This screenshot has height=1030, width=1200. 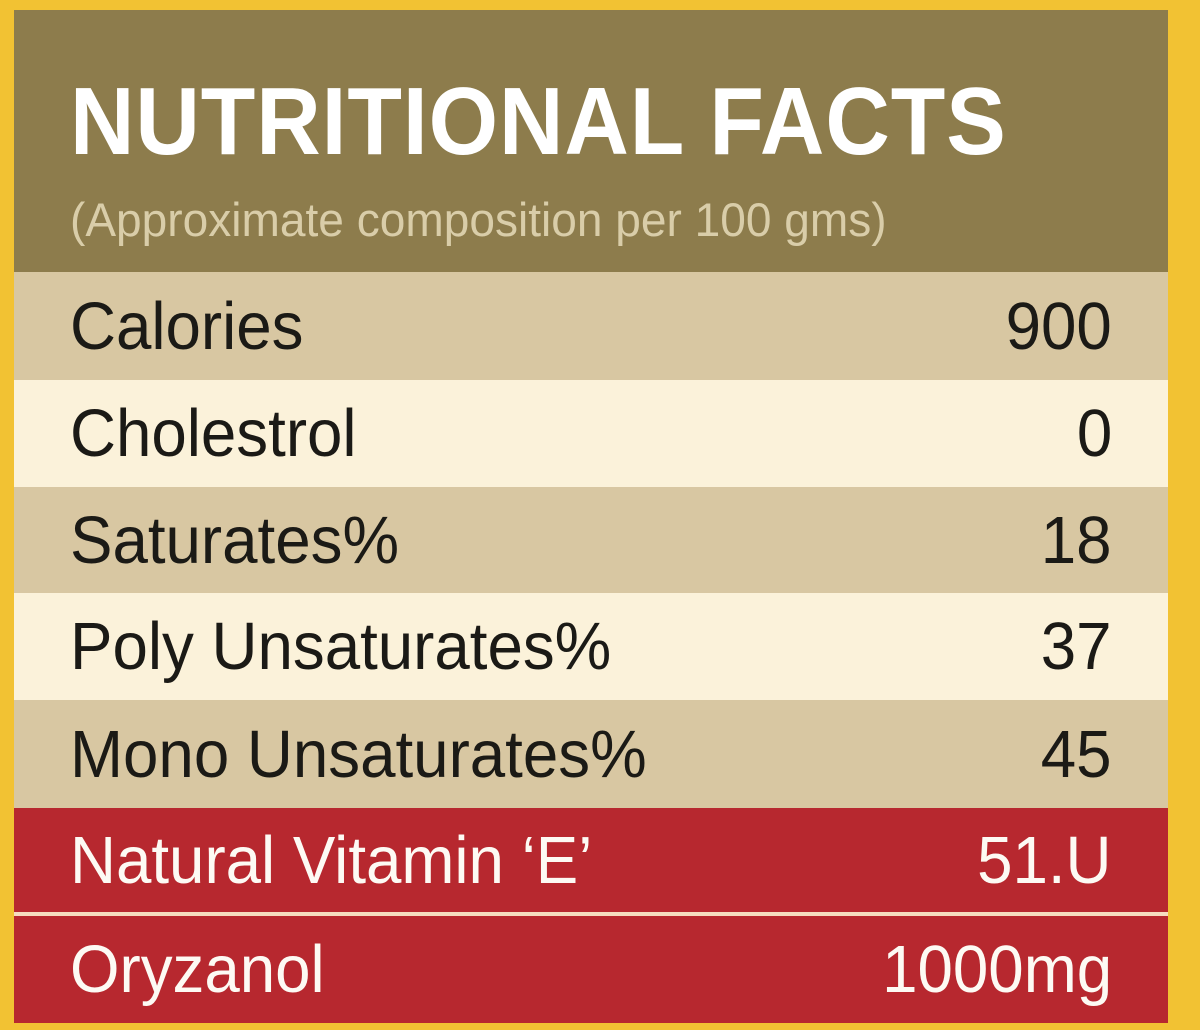 What do you see at coordinates (235, 540) in the screenshot?
I see `nutrient-label: Saturates%` at bounding box center [235, 540].